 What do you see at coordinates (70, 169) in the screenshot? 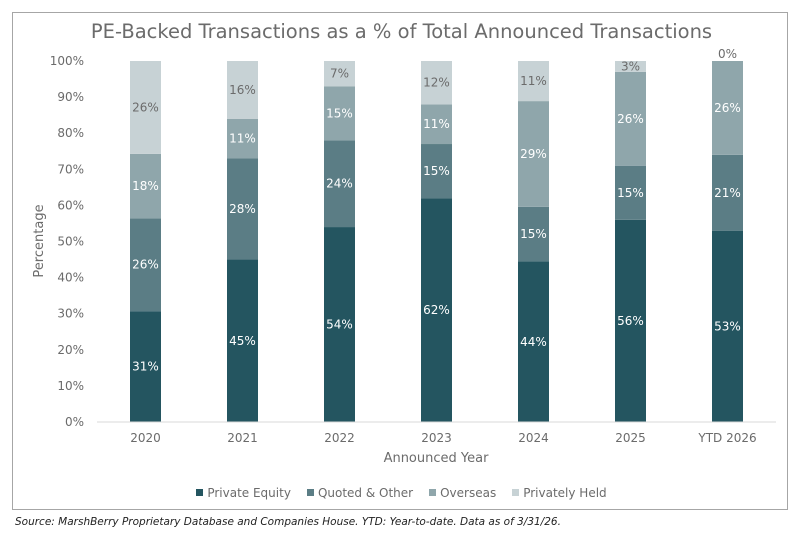
I see `y-tick-label: 70%` at bounding box center [70, 169].